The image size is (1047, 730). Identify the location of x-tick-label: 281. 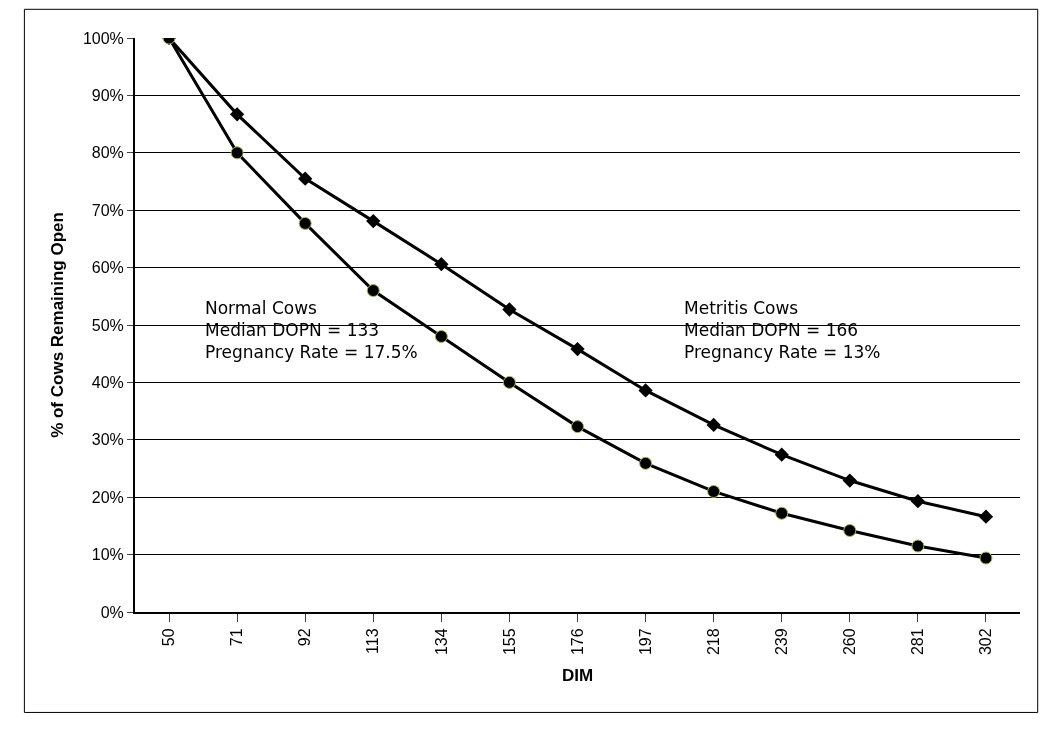
(918, 642).